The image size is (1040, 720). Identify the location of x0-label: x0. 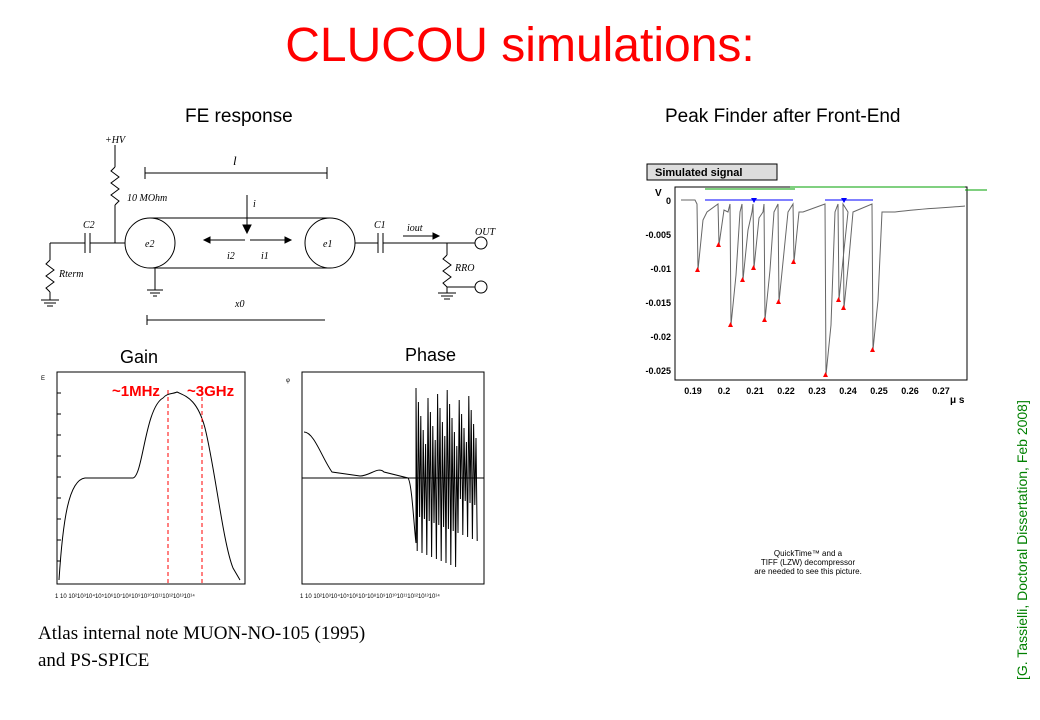
(239, 304).